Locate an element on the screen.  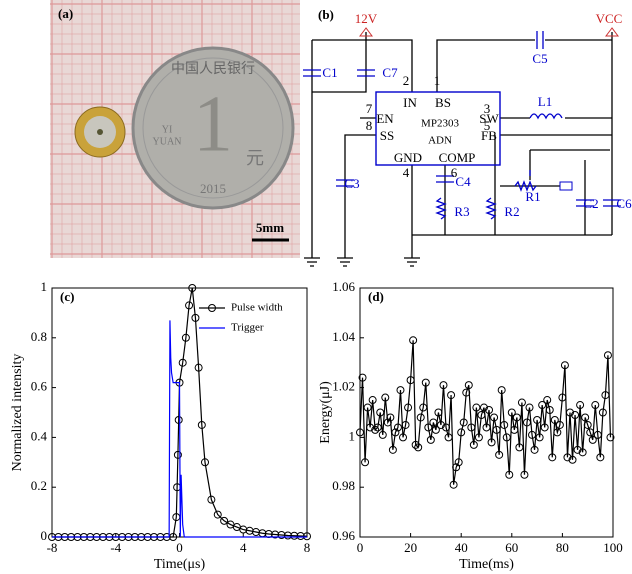
x-tick-label: 80 is located at coordinates (562, 547).